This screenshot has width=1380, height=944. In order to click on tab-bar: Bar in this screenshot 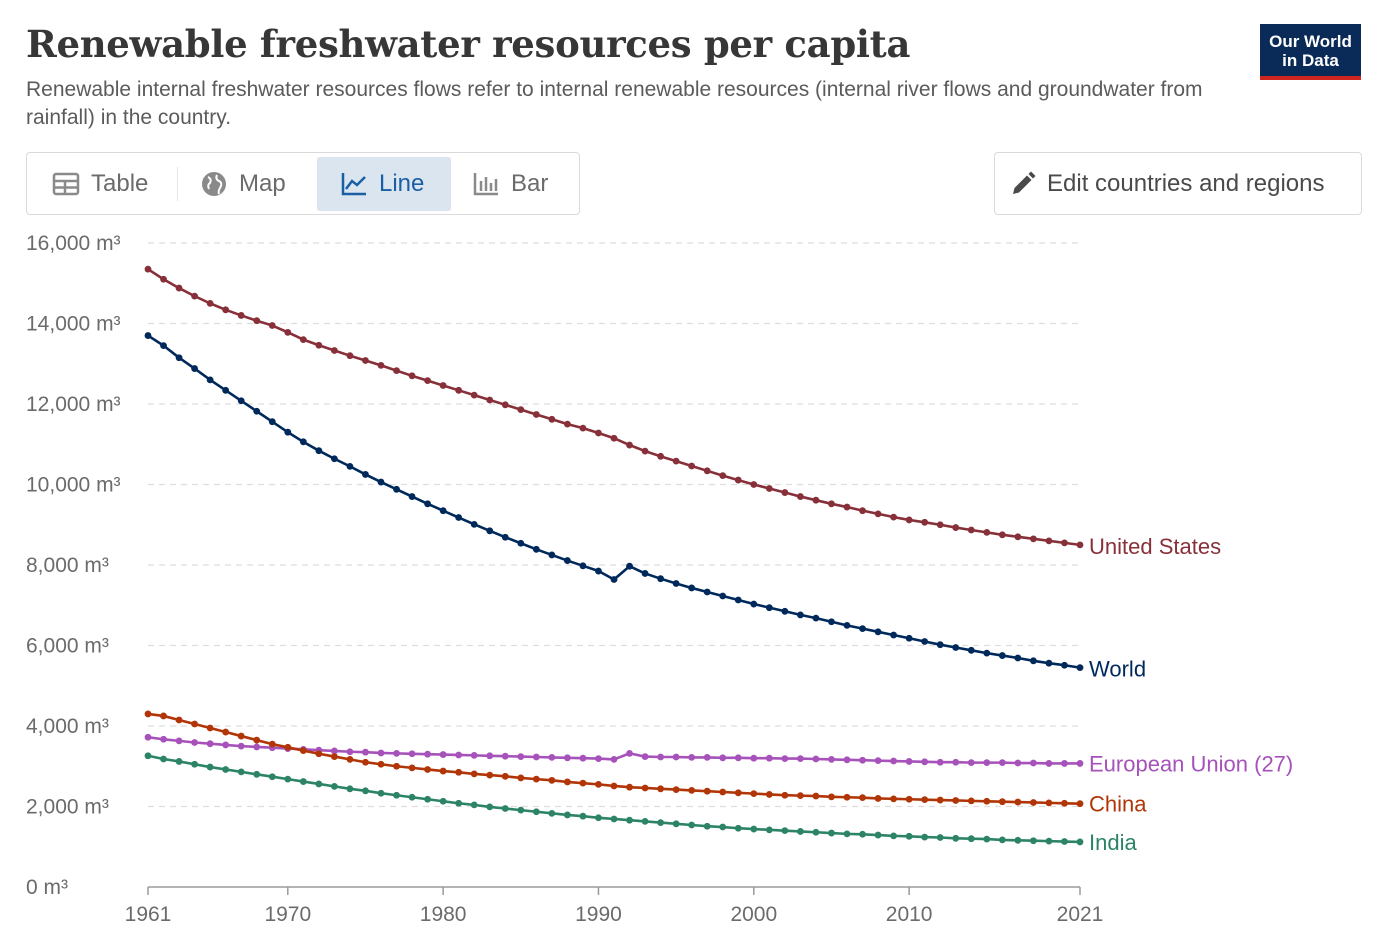, I will do `click(509, 184)`.